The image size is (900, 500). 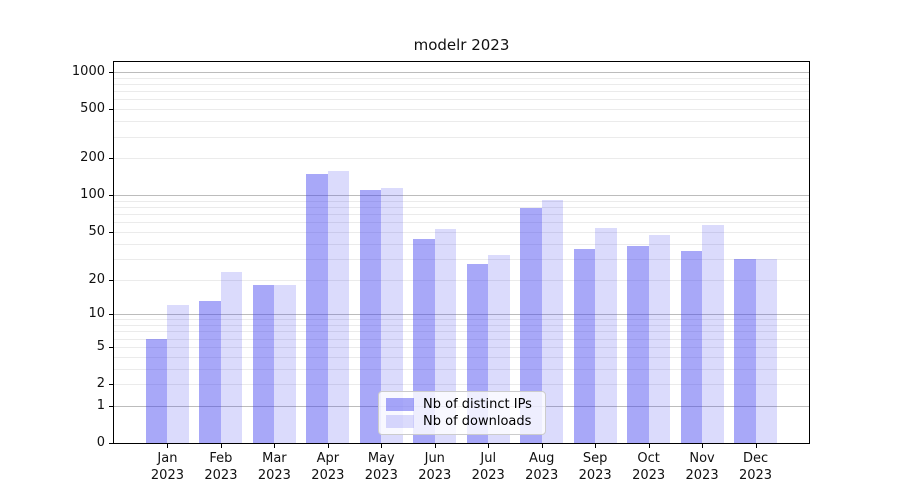 What do you see at coordinates (274, 467) in the screenshot?
I see `x-tick-label: Mar 2023` at bounding box center [274, 467].